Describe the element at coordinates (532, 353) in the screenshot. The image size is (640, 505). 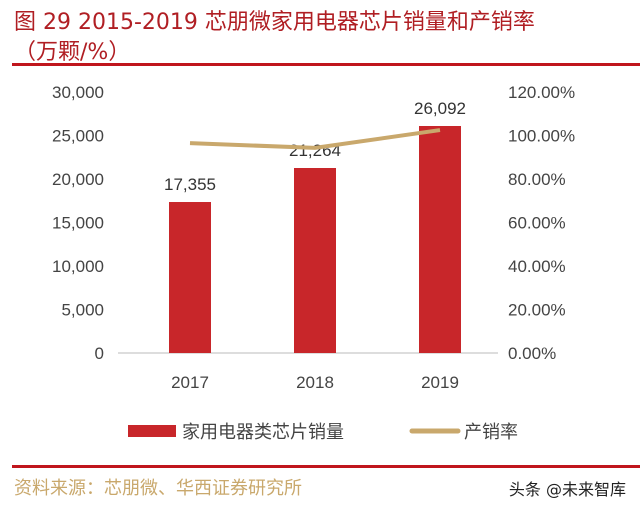
I see `right-tick-label: 0.00%` at that location.